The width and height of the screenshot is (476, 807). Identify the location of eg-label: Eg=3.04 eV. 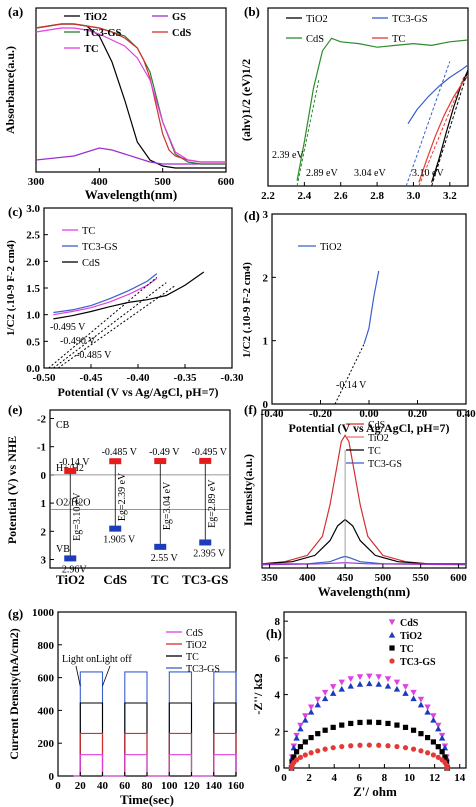
(167, 505).